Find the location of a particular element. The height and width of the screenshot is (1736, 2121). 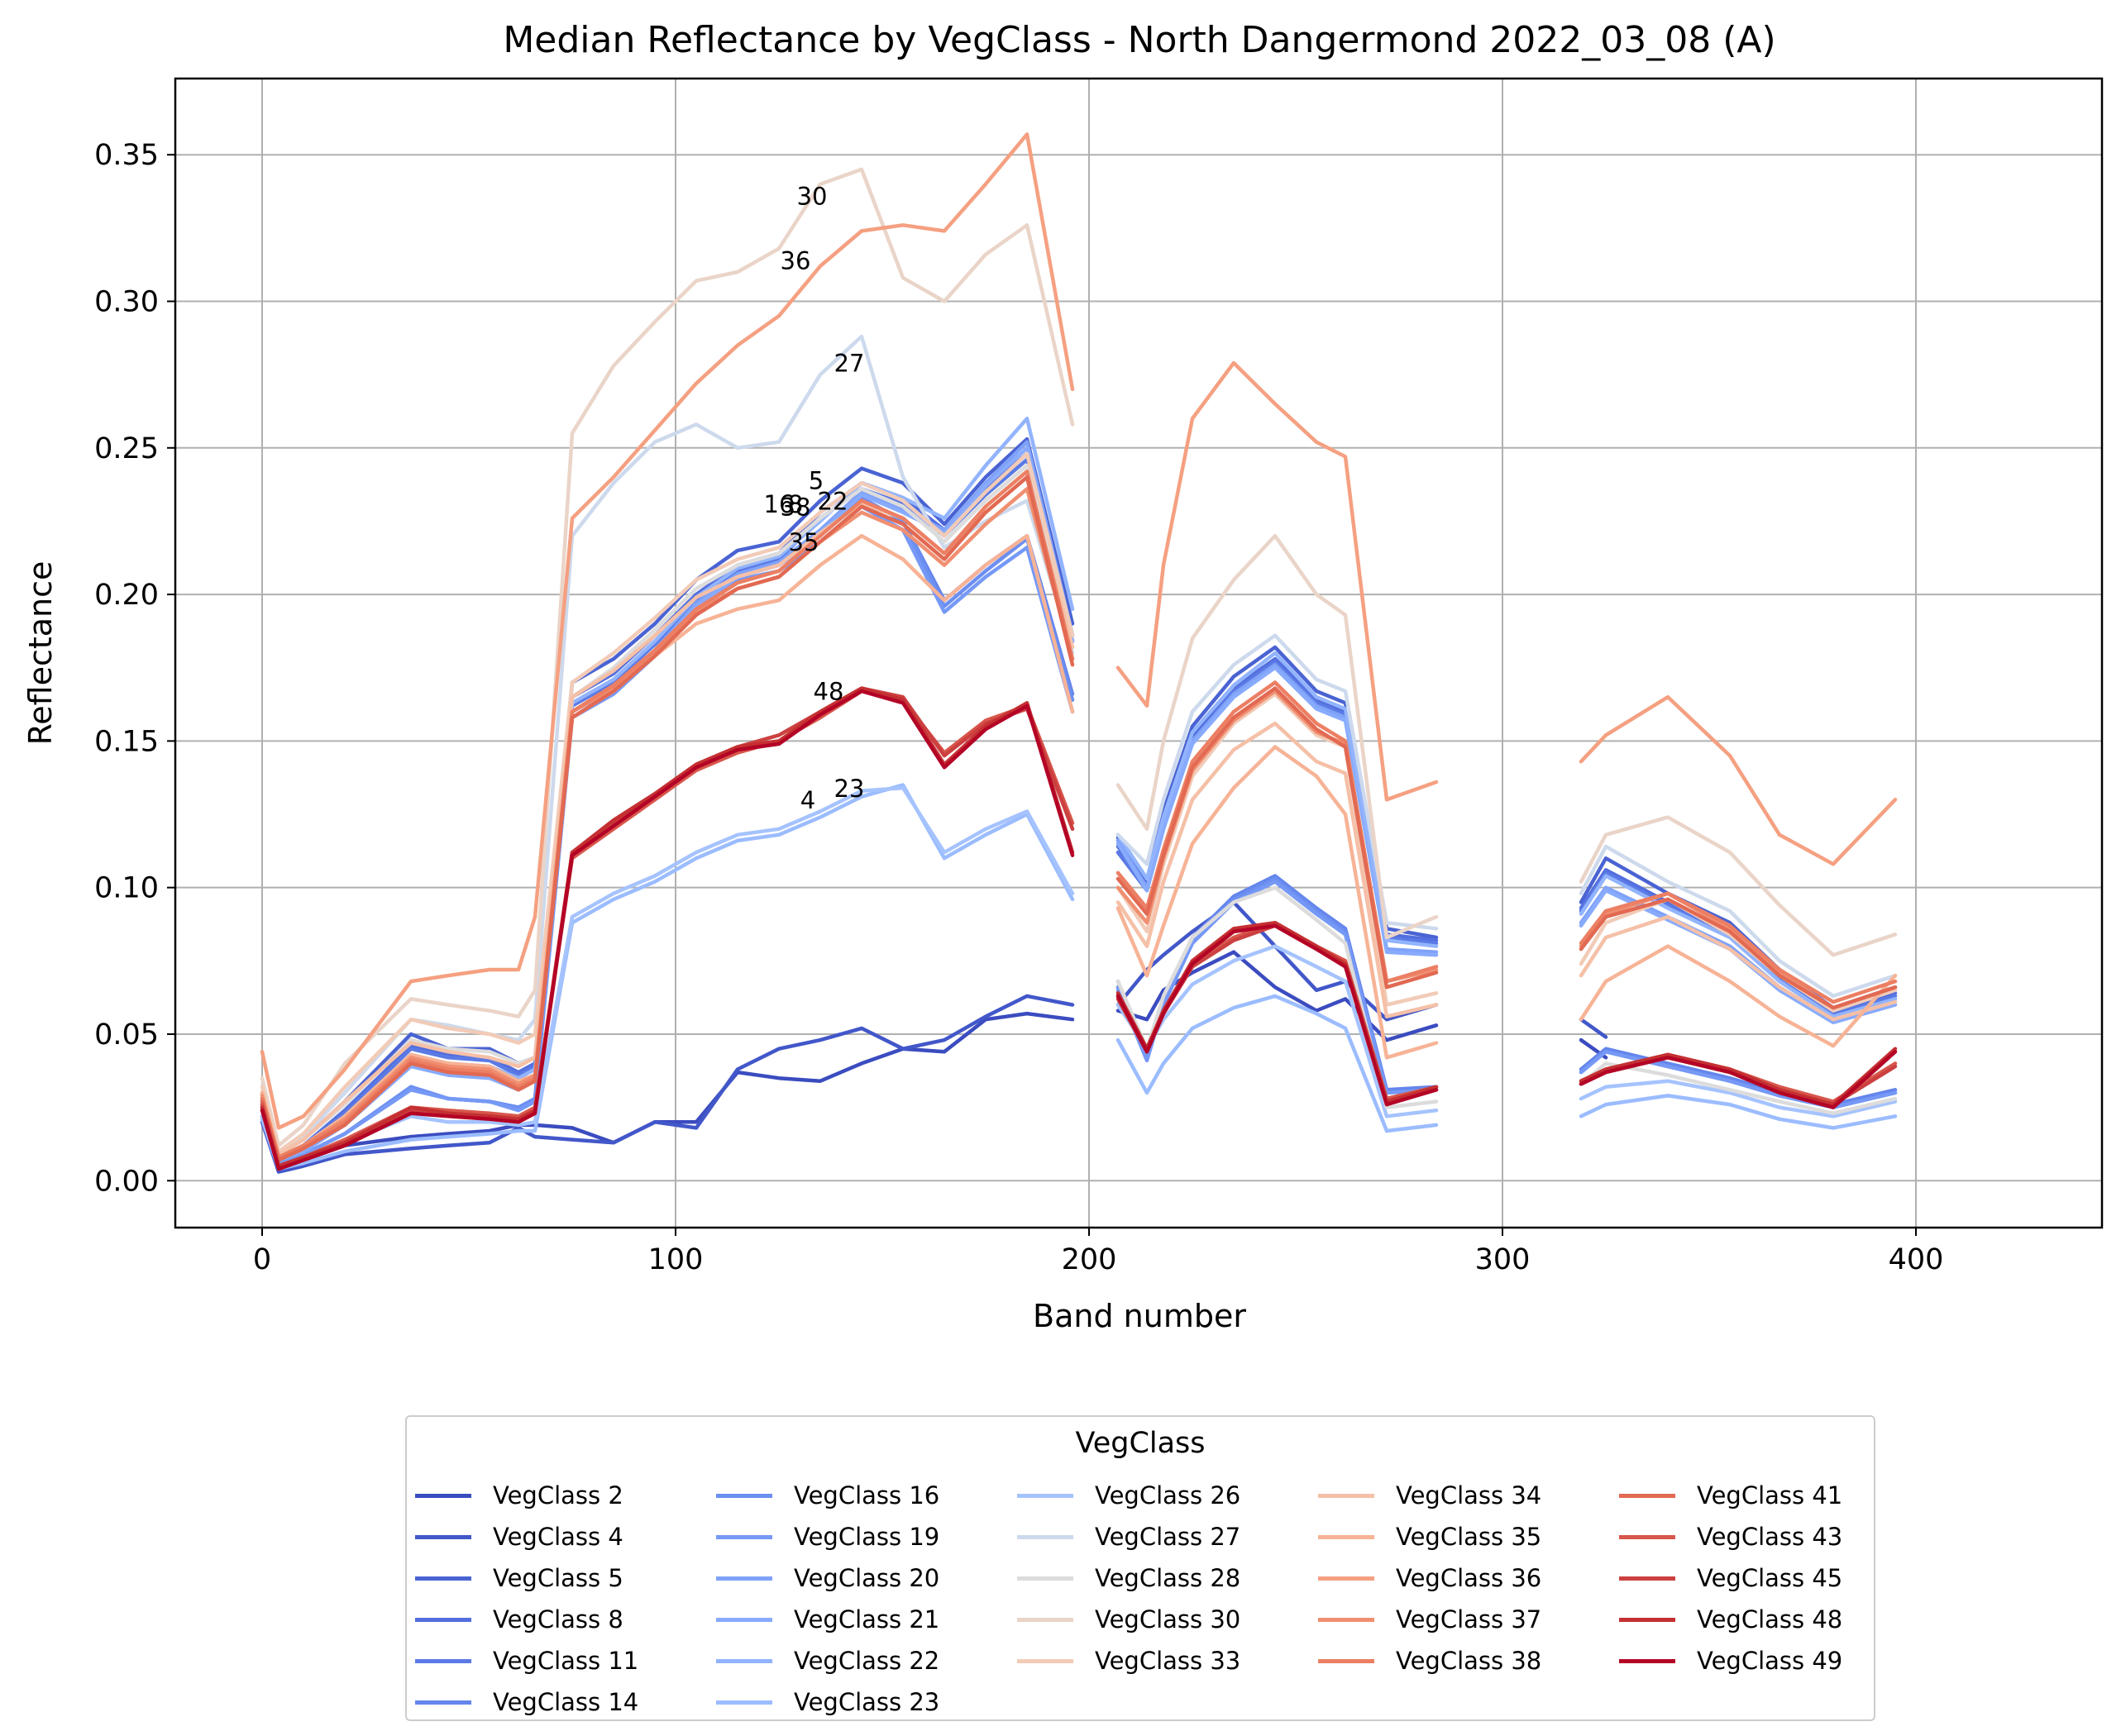

series-line-vegclass-26-seg2 is located at coordinates (1738, 1098).